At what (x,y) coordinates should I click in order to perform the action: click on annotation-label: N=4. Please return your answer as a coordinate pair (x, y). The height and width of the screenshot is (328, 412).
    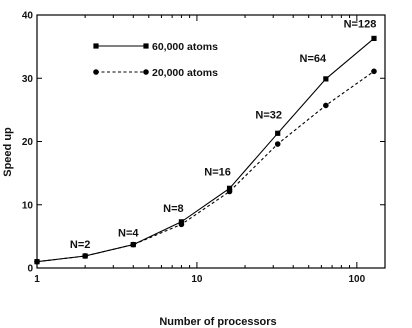
    Looking at the image, I should click on (128, 234).